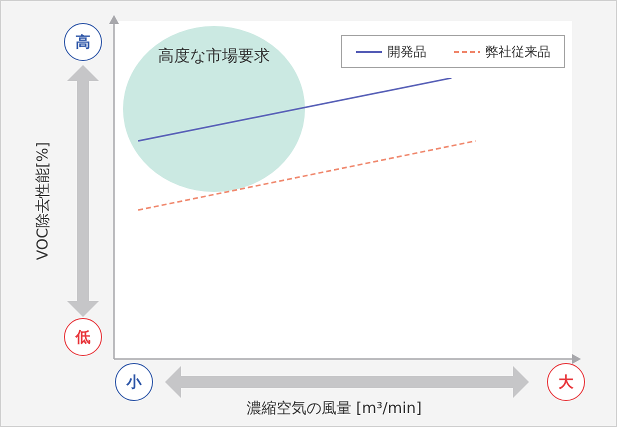 Image resolution: width=617 pixels, height=427 pixels. I want to click on legend-label: 開発品, so click(407, 52).